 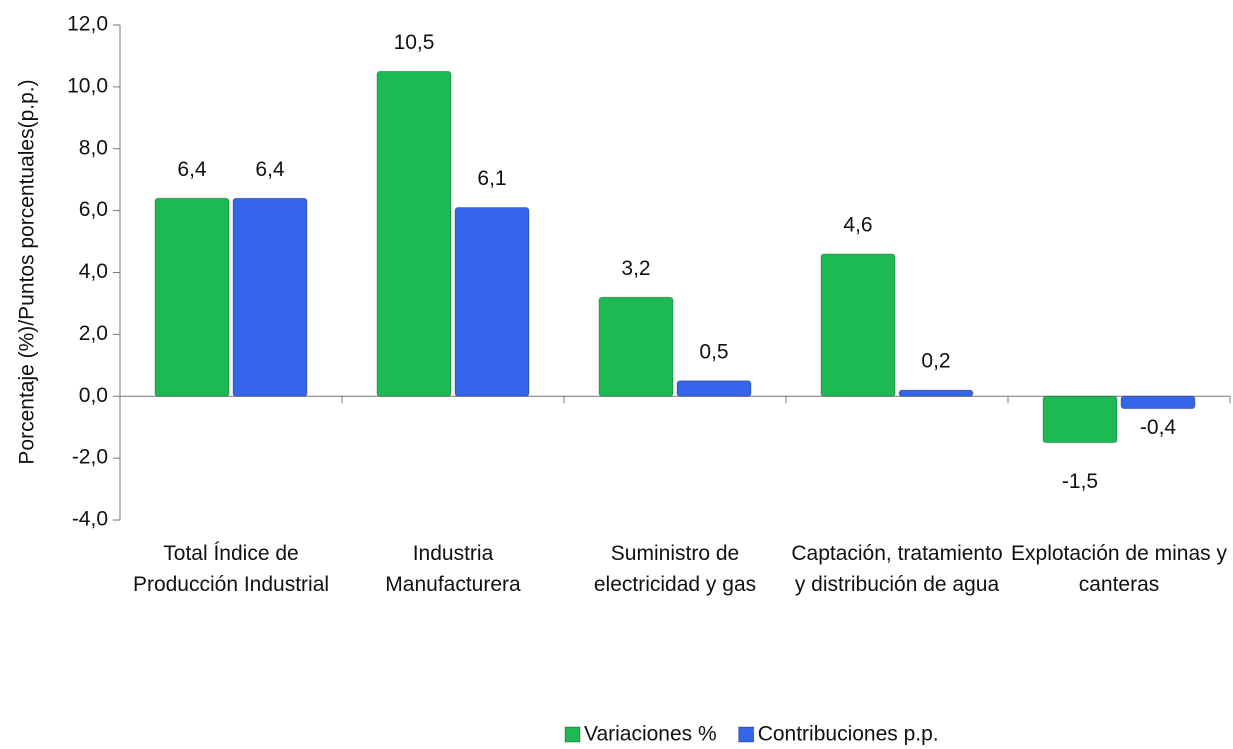 What do you see at coordinates (231, 569) in the screenshot?
I see `x-tick-label: Total Índice de Producción Industrial` at bounding box center [231, 569].